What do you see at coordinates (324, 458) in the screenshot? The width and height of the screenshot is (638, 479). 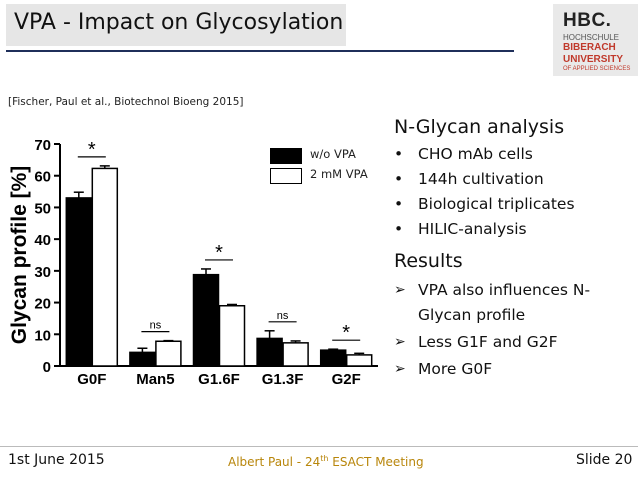 I see `footer-presenter-sup: th` at bounding box center [324, 458].